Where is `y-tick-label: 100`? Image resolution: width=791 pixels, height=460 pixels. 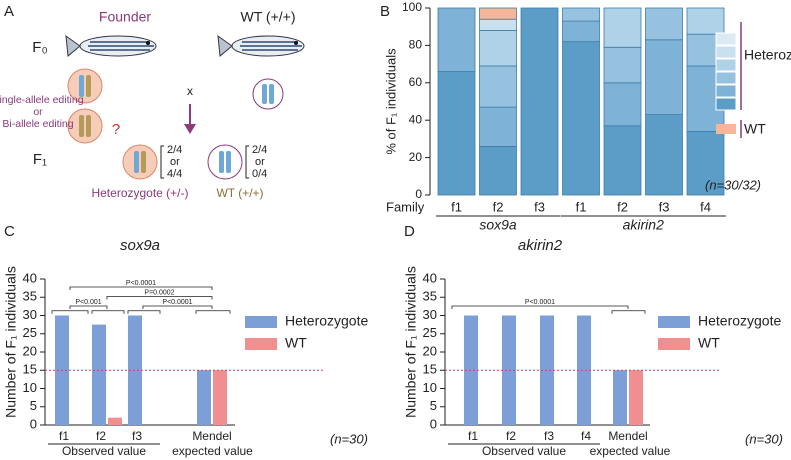 y-tick-label: 100 is located at coordinates (412, 7).